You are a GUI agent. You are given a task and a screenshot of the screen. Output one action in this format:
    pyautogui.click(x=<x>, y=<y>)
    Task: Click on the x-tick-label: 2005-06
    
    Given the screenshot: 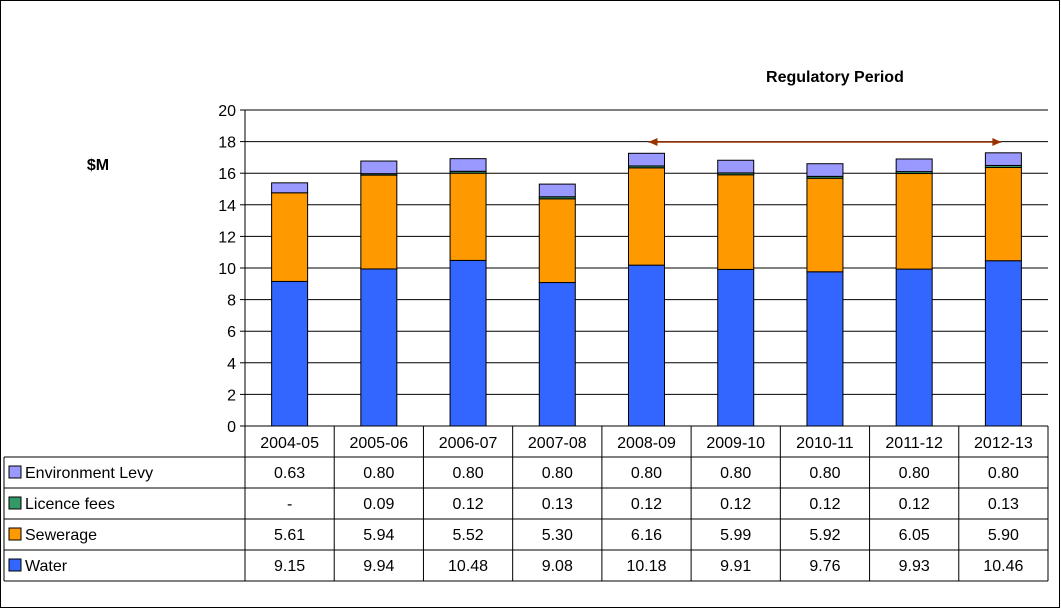 What is the action you would take?
    pyautogui.click(x=378, y=443)
    